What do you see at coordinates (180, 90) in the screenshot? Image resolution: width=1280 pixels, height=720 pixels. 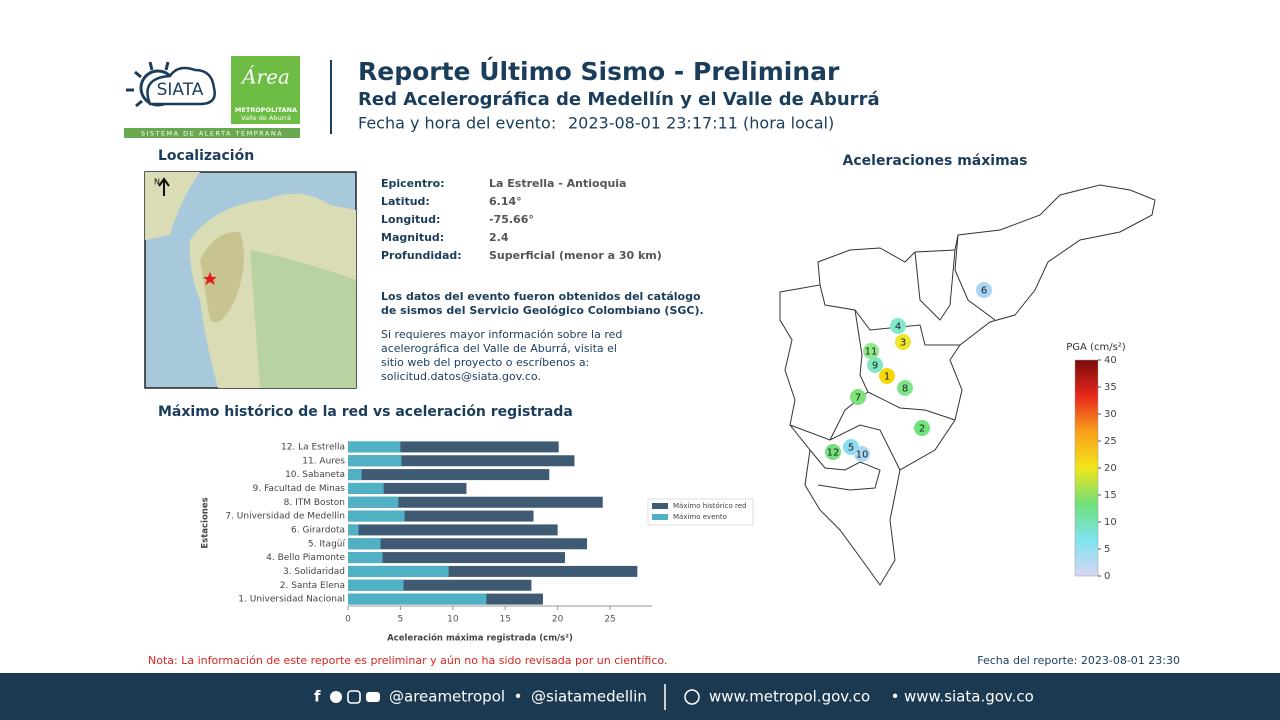 I see `siata-wordmark: SIATA` at bounding box center [180, 90].